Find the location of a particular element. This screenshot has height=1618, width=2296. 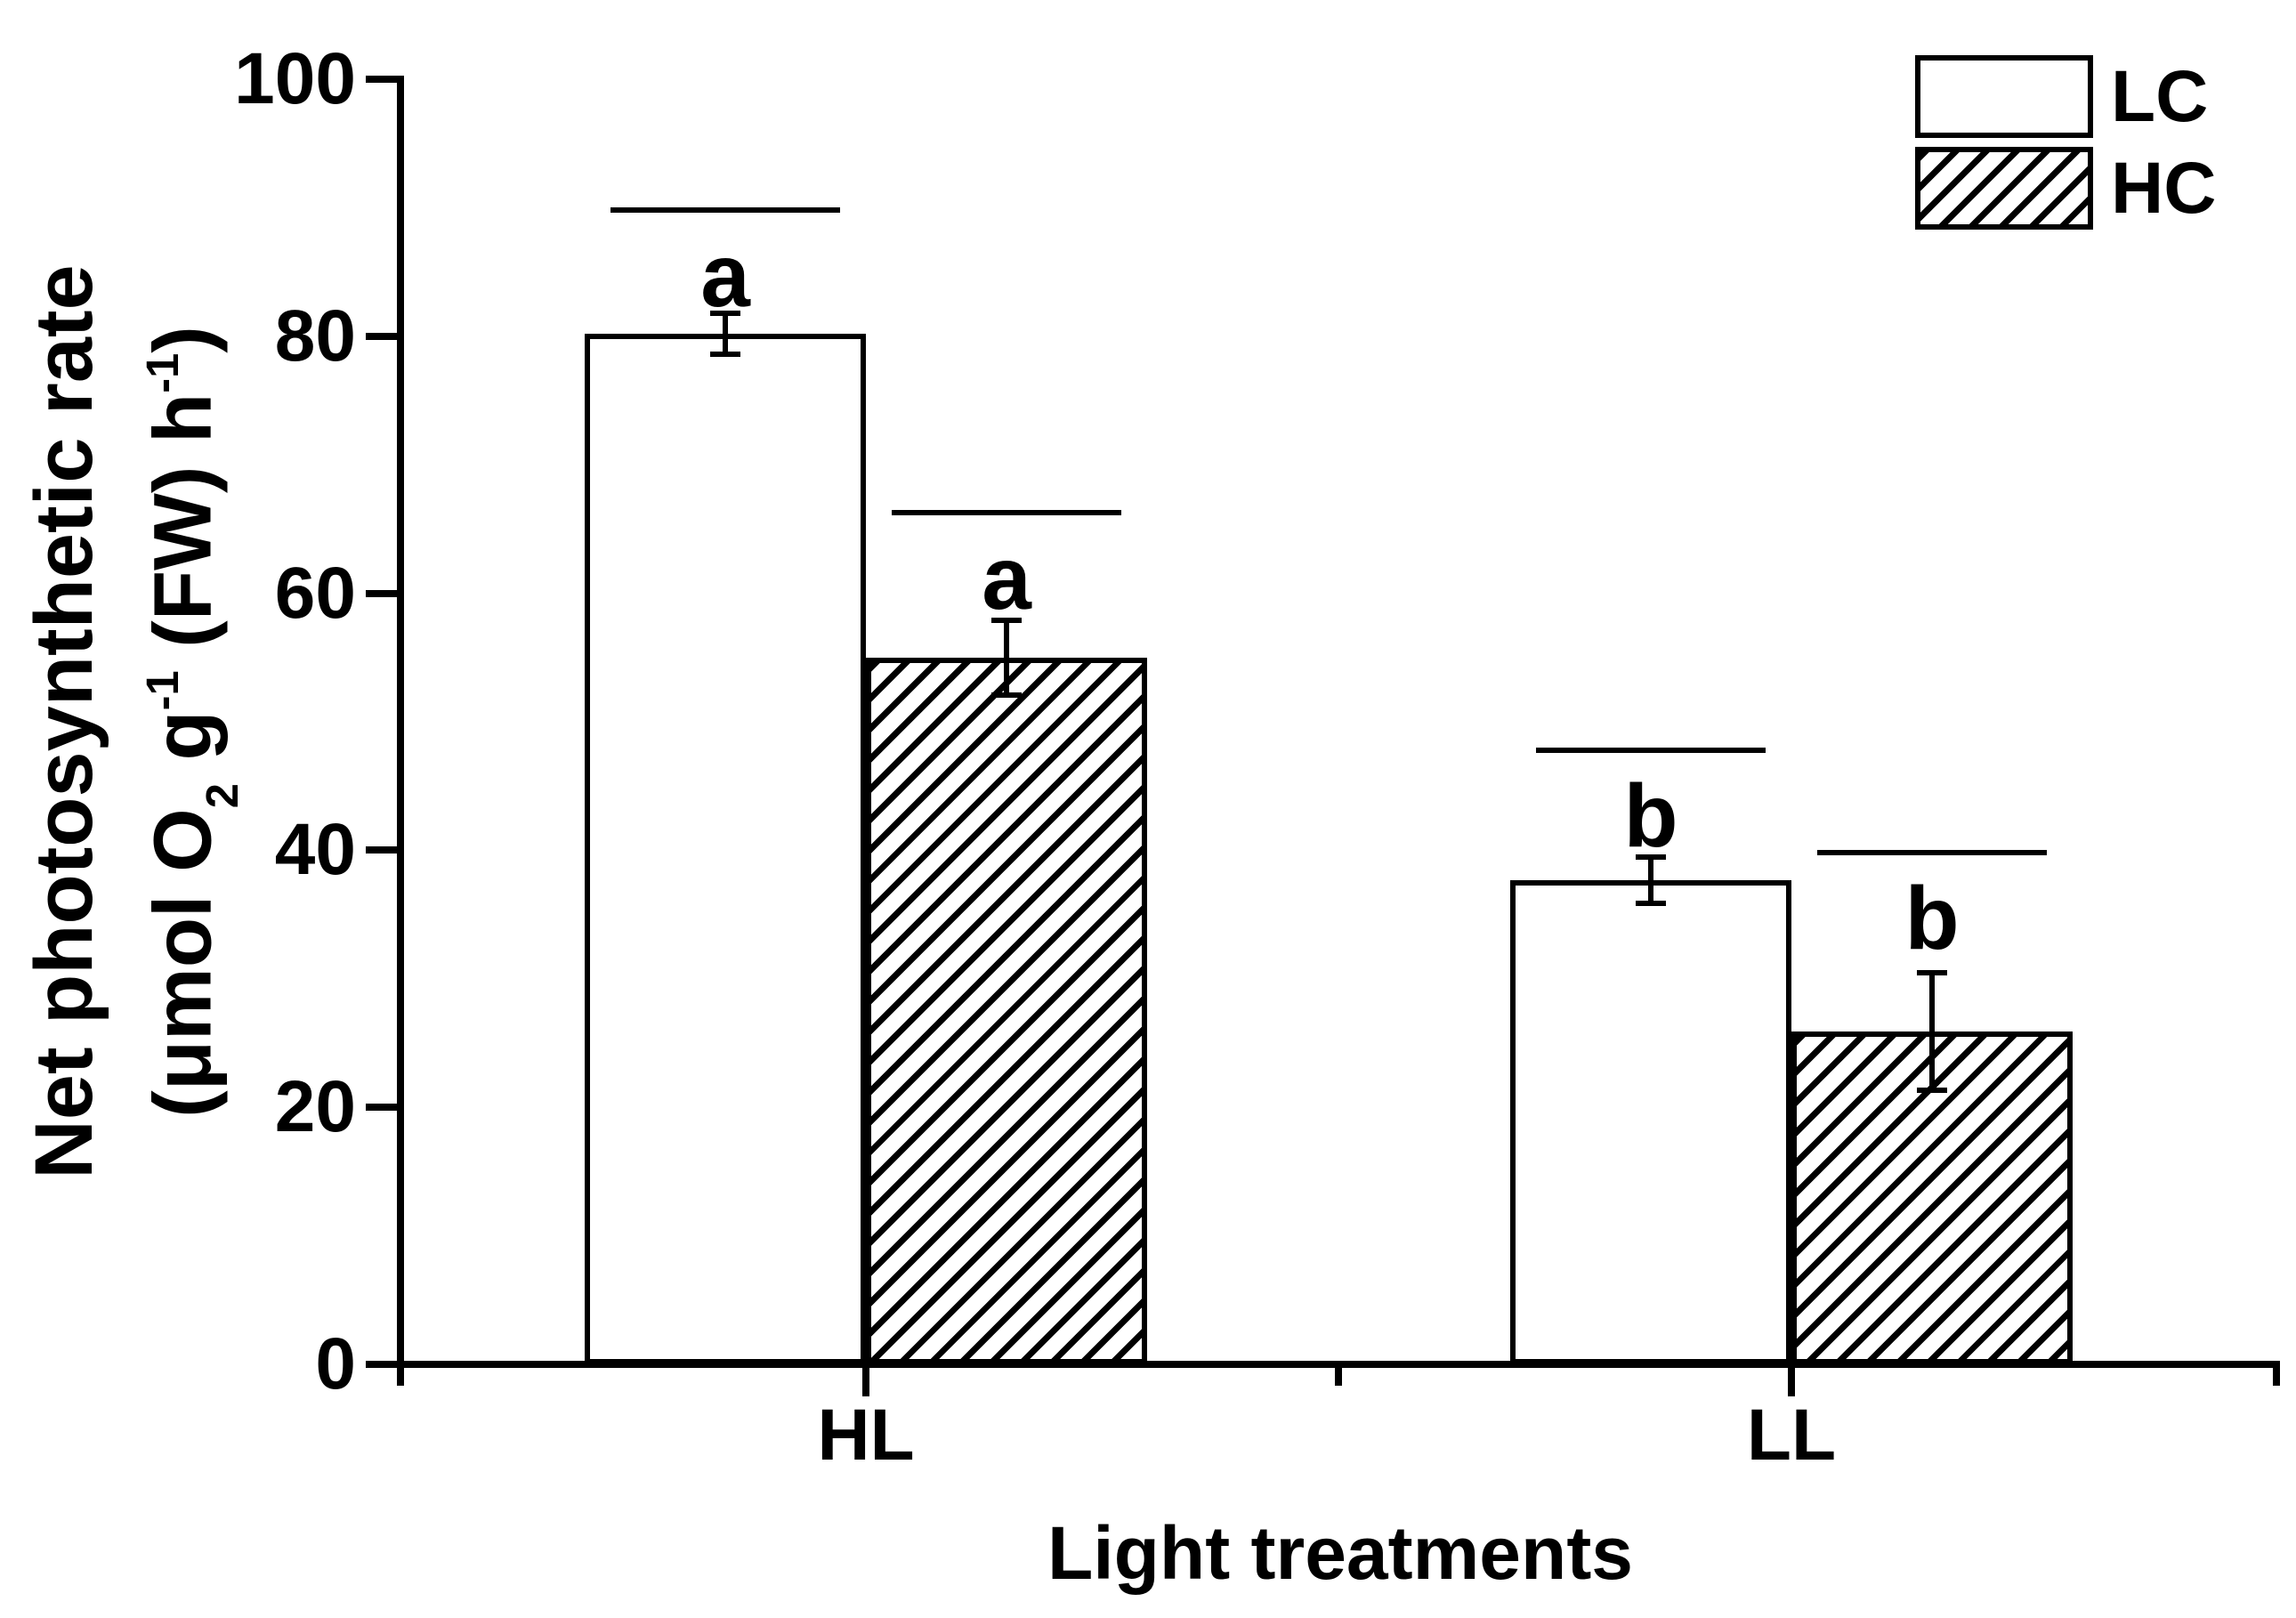

error-bar-stem-HL-LC is located at coordinates (725, 333).